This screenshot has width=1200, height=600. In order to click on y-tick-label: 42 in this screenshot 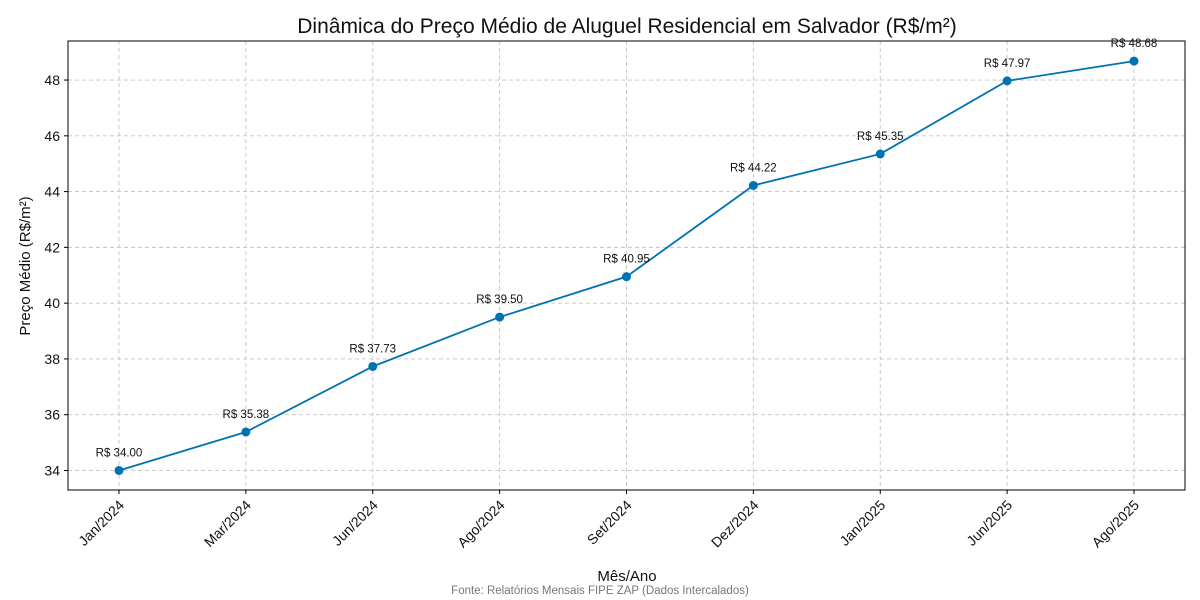, I will do `click(52, 247)`.